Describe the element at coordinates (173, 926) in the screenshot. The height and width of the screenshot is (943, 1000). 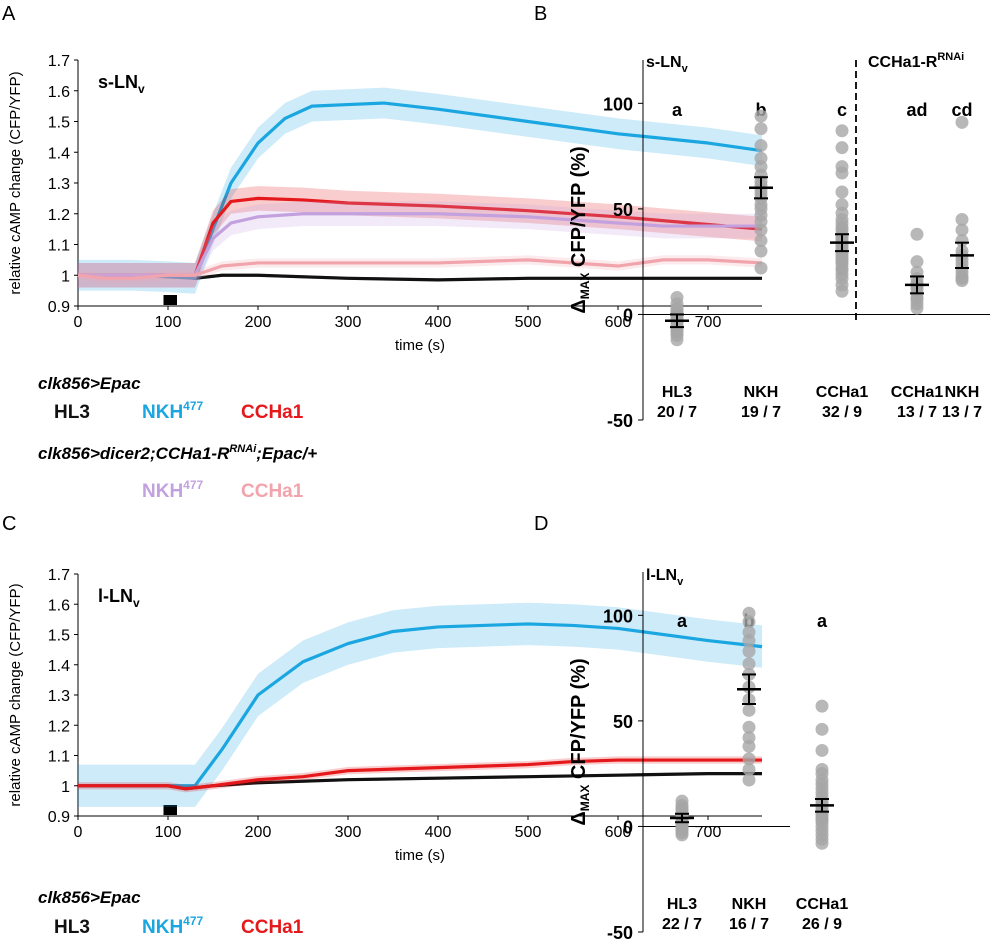
I see `legend-c-nkh: NKH477` at that location.